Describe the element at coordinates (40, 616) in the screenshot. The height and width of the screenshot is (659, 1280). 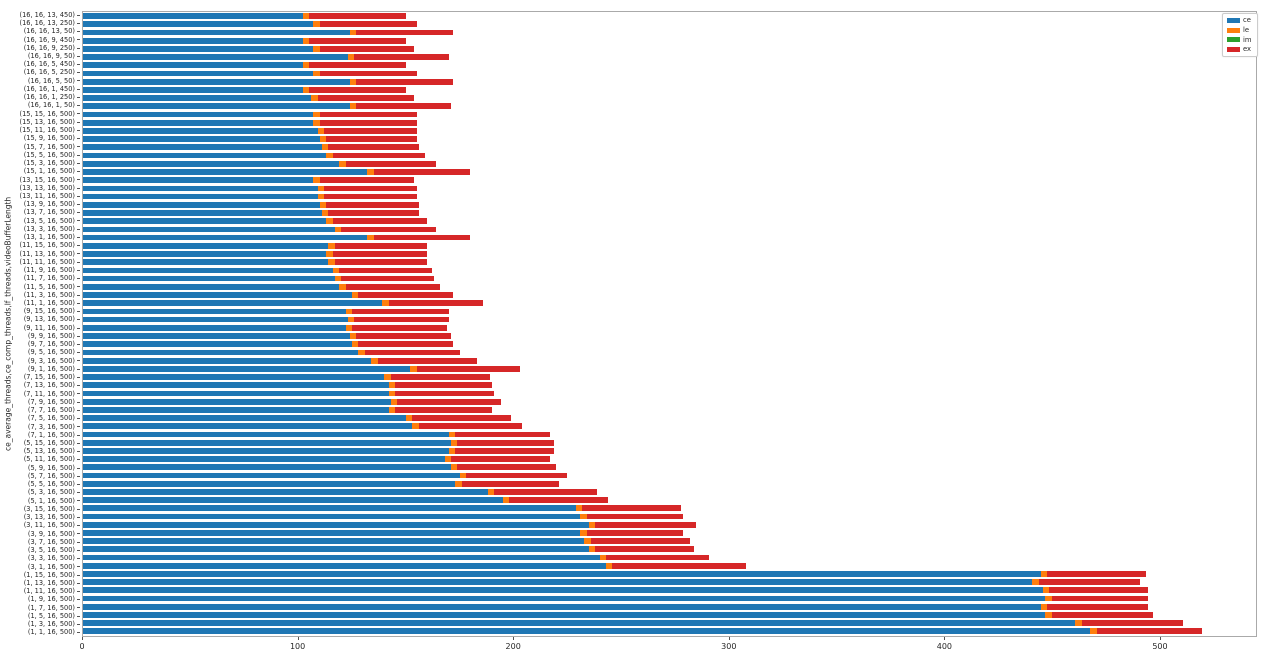
I see `y-tick-label: (1, 5, 16, 500)` at that location.